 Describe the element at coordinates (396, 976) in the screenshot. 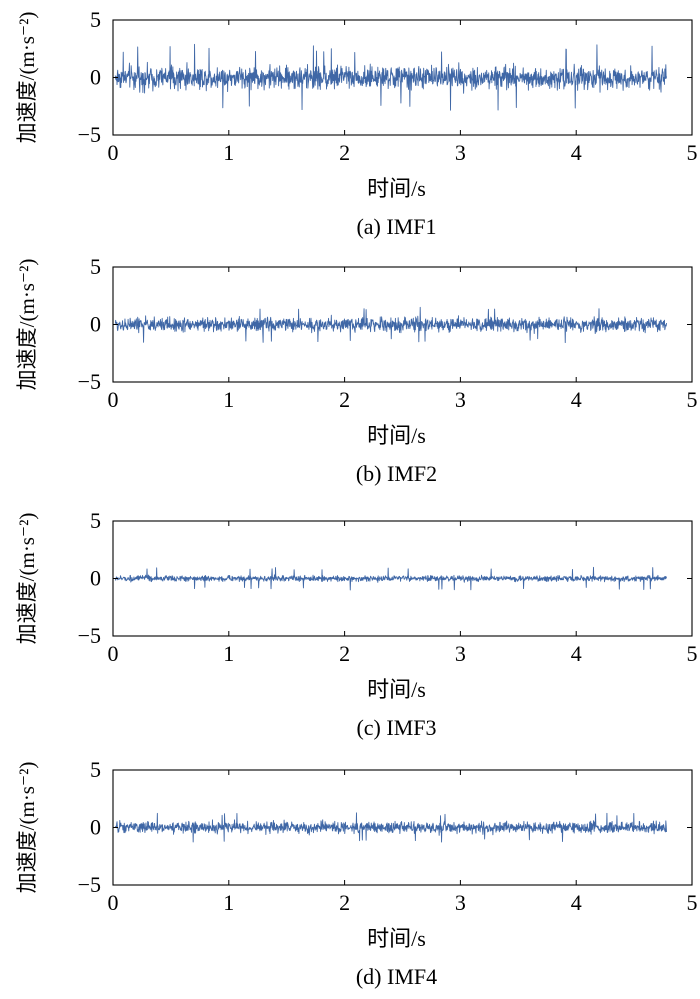

I see `panel-caption: (d) IMF4` at that location.